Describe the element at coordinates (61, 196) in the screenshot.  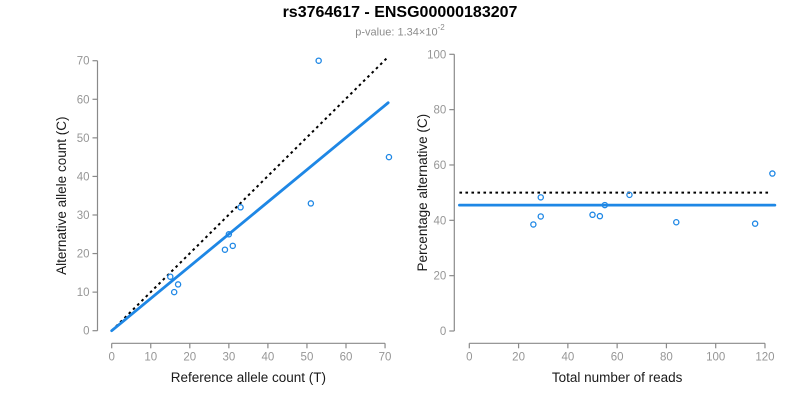
I see `y-axis-title: Alternative allele count (C)` at that location.